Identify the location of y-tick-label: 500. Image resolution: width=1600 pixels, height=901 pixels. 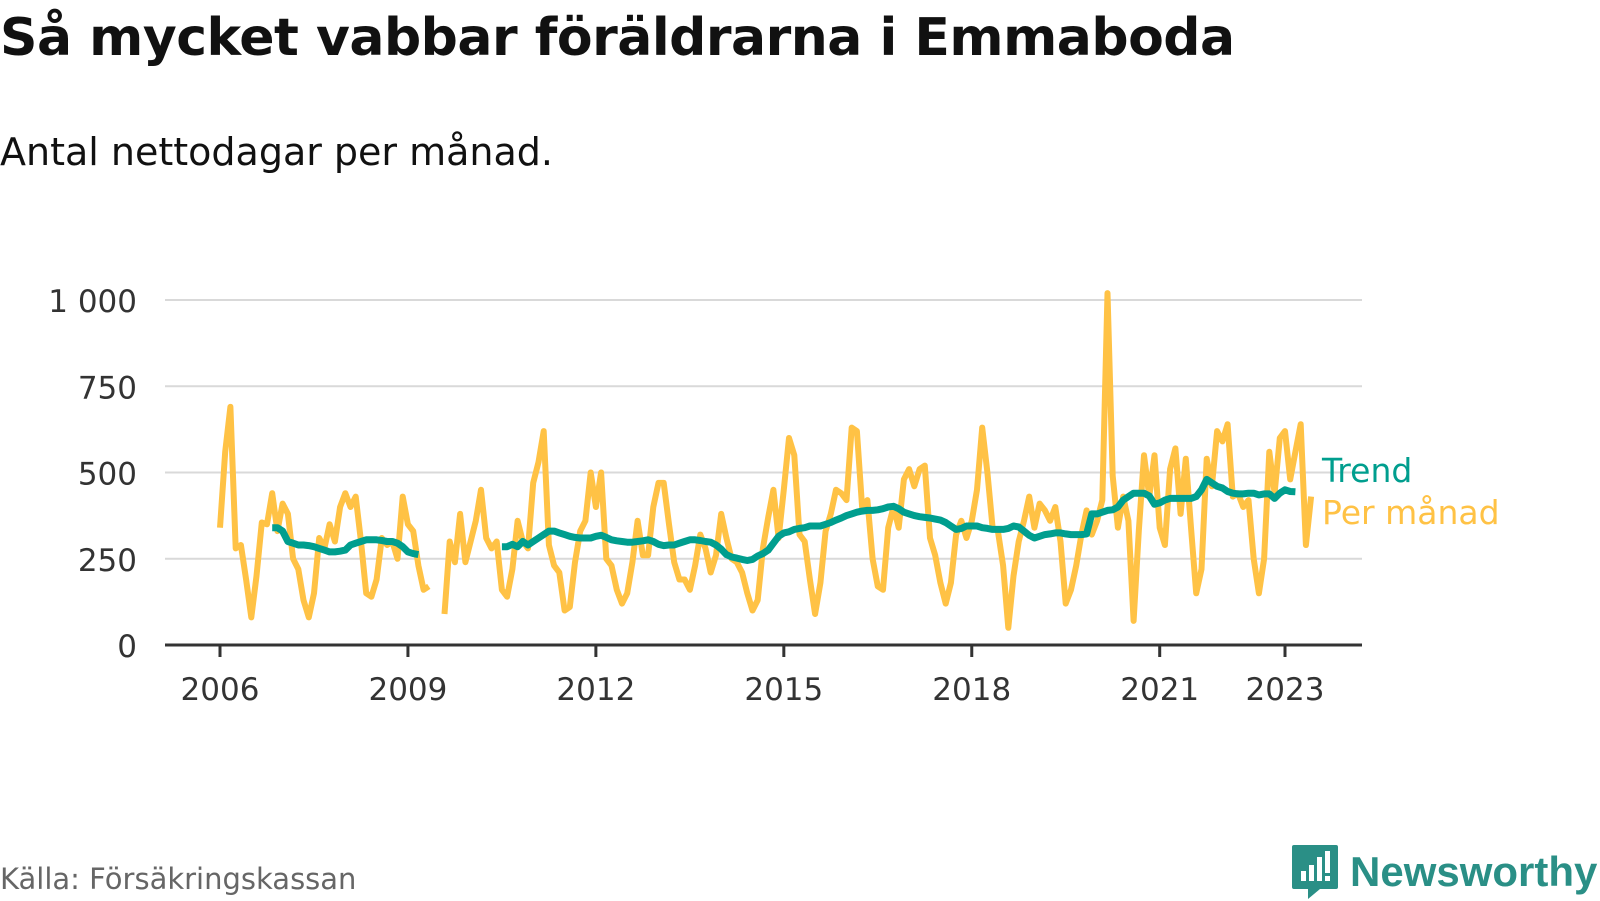
(107, 475).